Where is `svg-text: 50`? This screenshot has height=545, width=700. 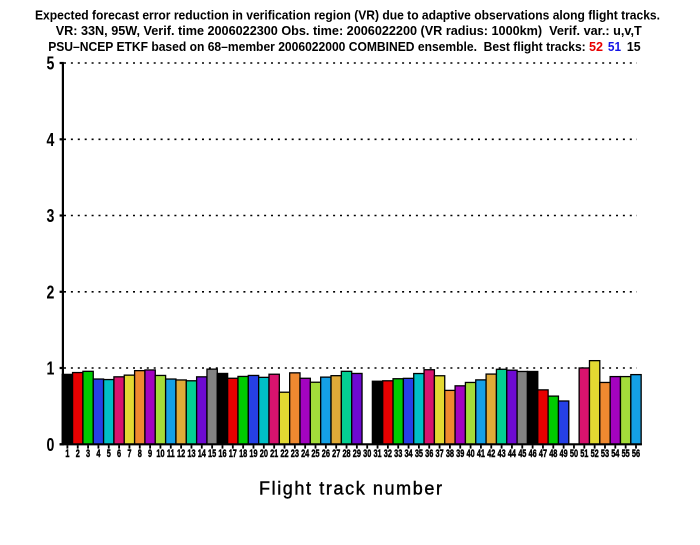 svg-text: 50 is located at coordinates (574, 454).